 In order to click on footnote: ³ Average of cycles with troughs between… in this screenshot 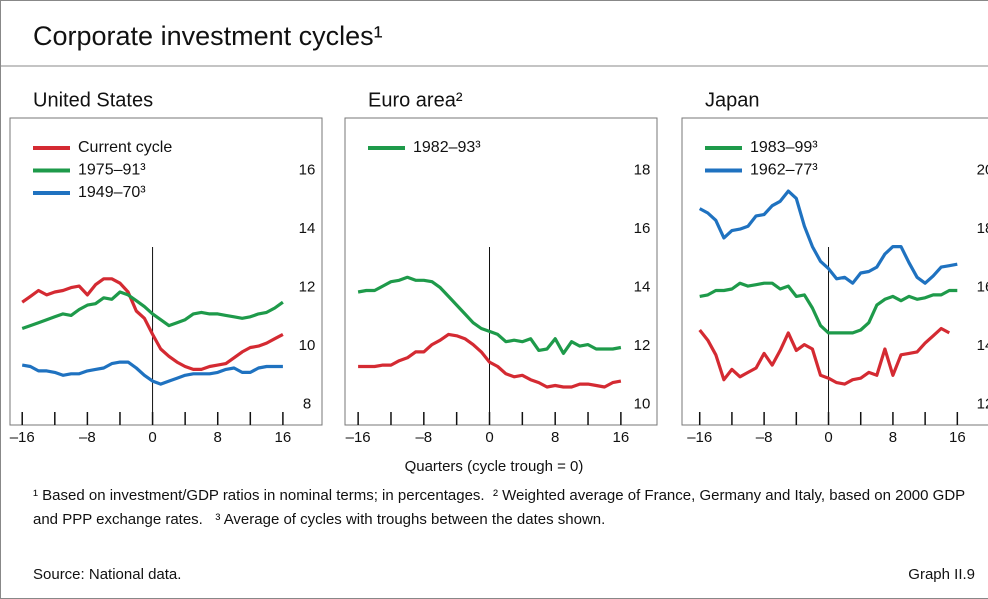, I will do `click(410, 519)`.